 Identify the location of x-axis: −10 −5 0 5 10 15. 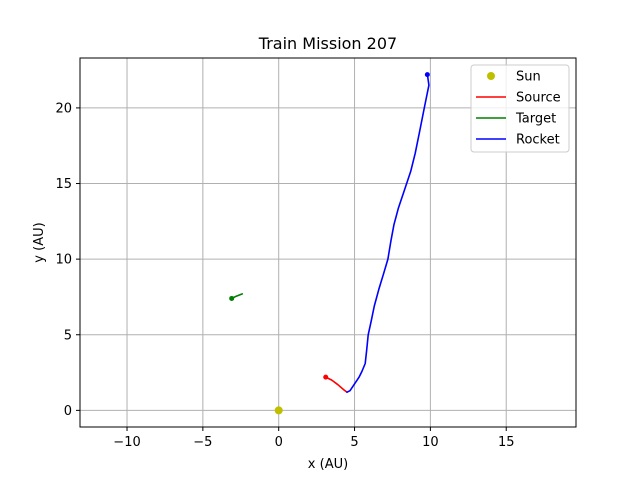
(313, 438).